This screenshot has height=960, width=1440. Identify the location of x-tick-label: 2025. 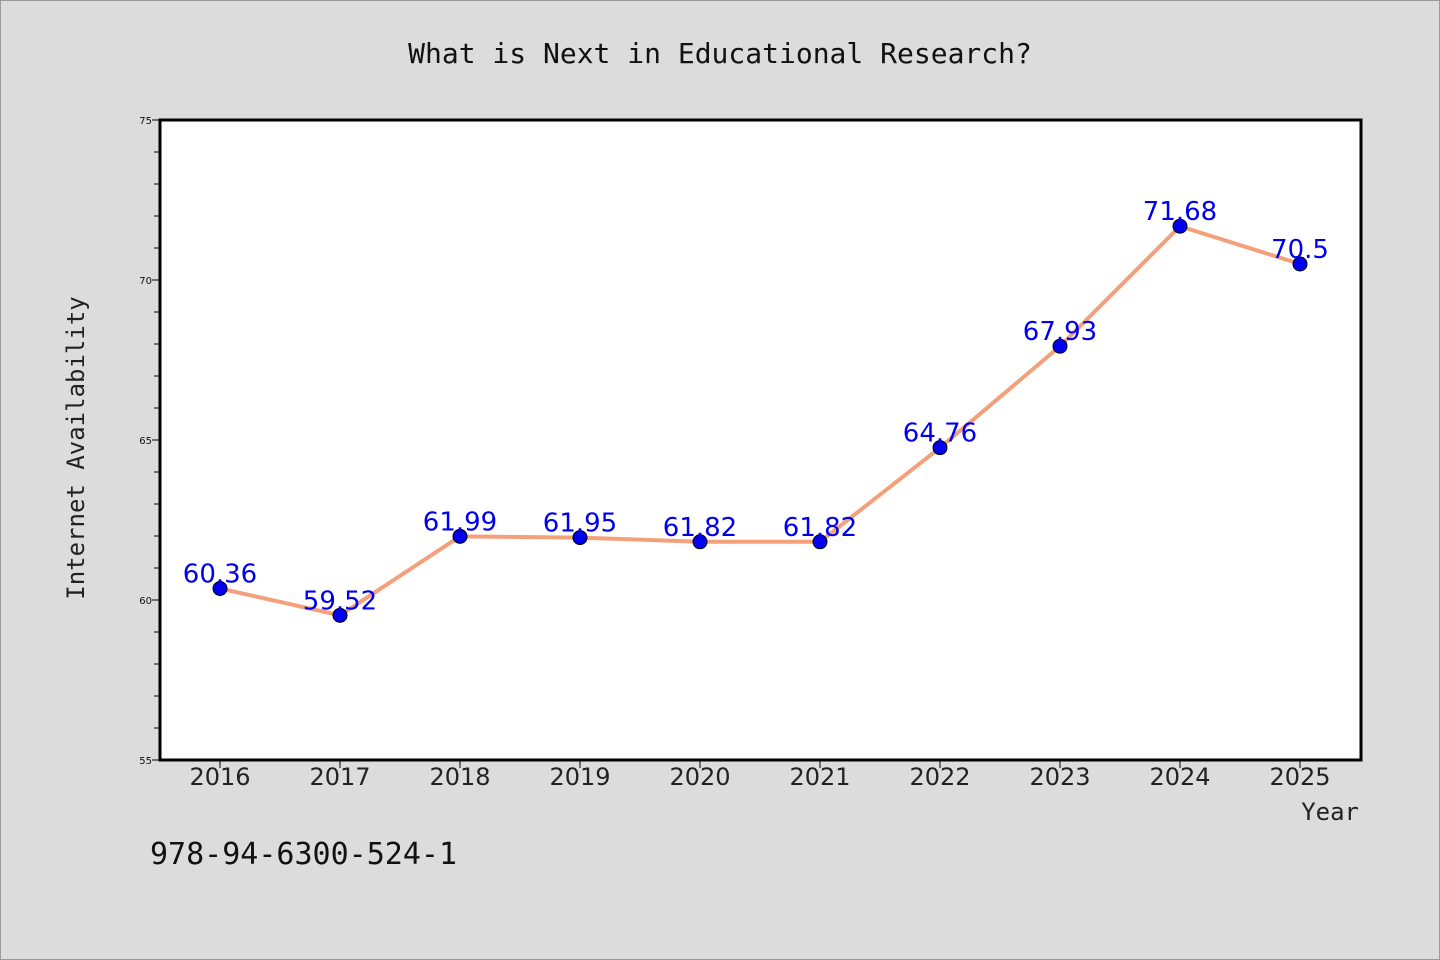
(1299, 777).